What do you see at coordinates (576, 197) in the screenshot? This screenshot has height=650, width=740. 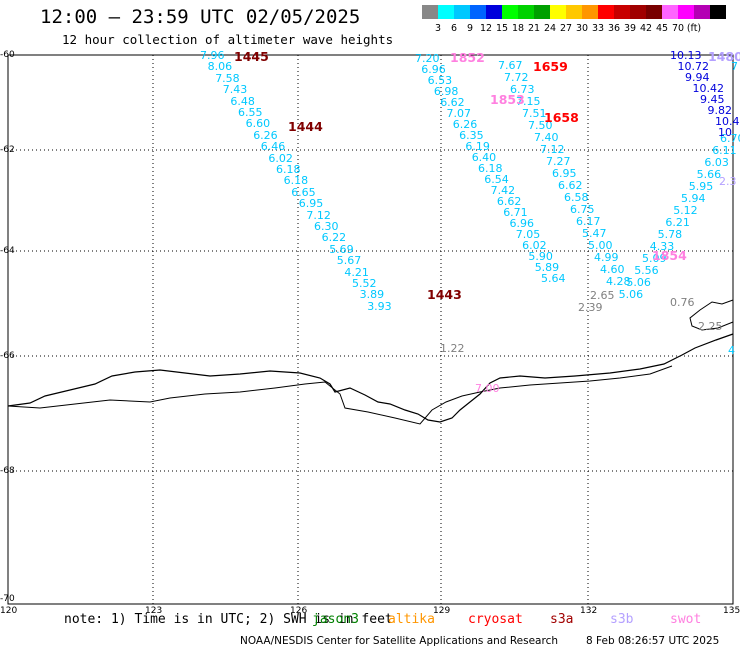 I see `wave-height-value: 6.58` at bounding box center [576, 197].